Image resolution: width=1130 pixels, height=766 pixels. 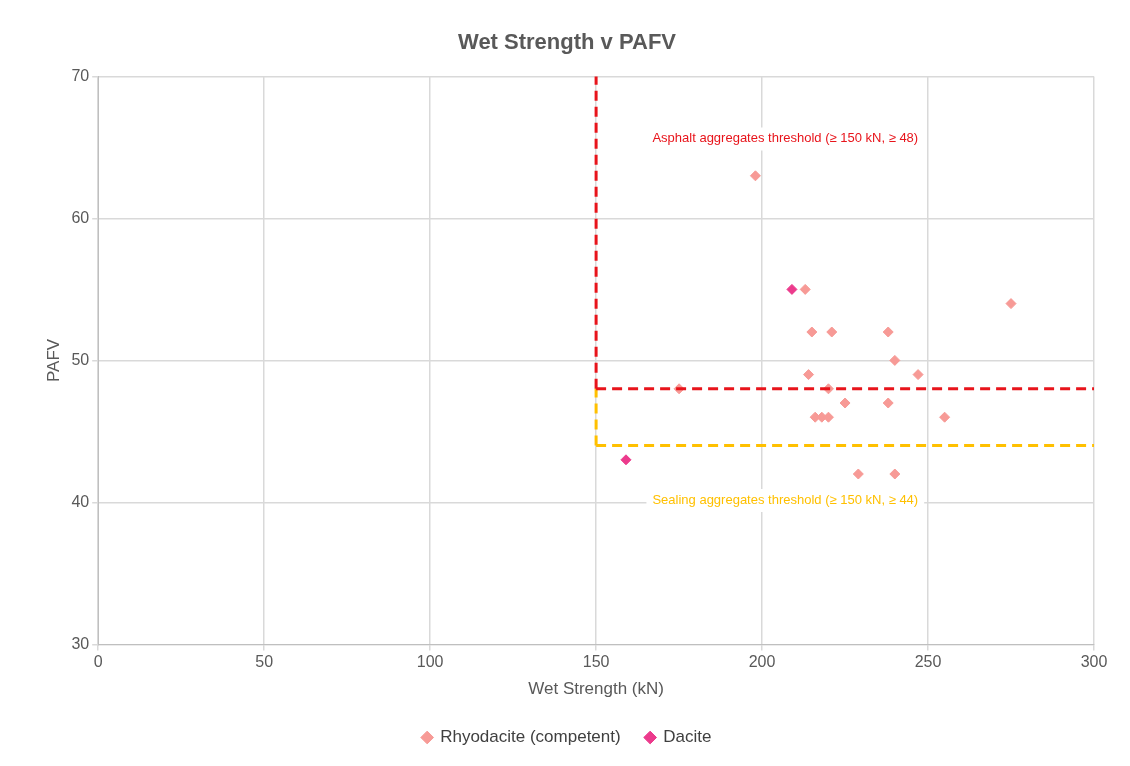 I want to click on ref-line-label: Asphalt aggregates threshold (≥ 150 kN, ≥ 48), so click(x=785, y=138).